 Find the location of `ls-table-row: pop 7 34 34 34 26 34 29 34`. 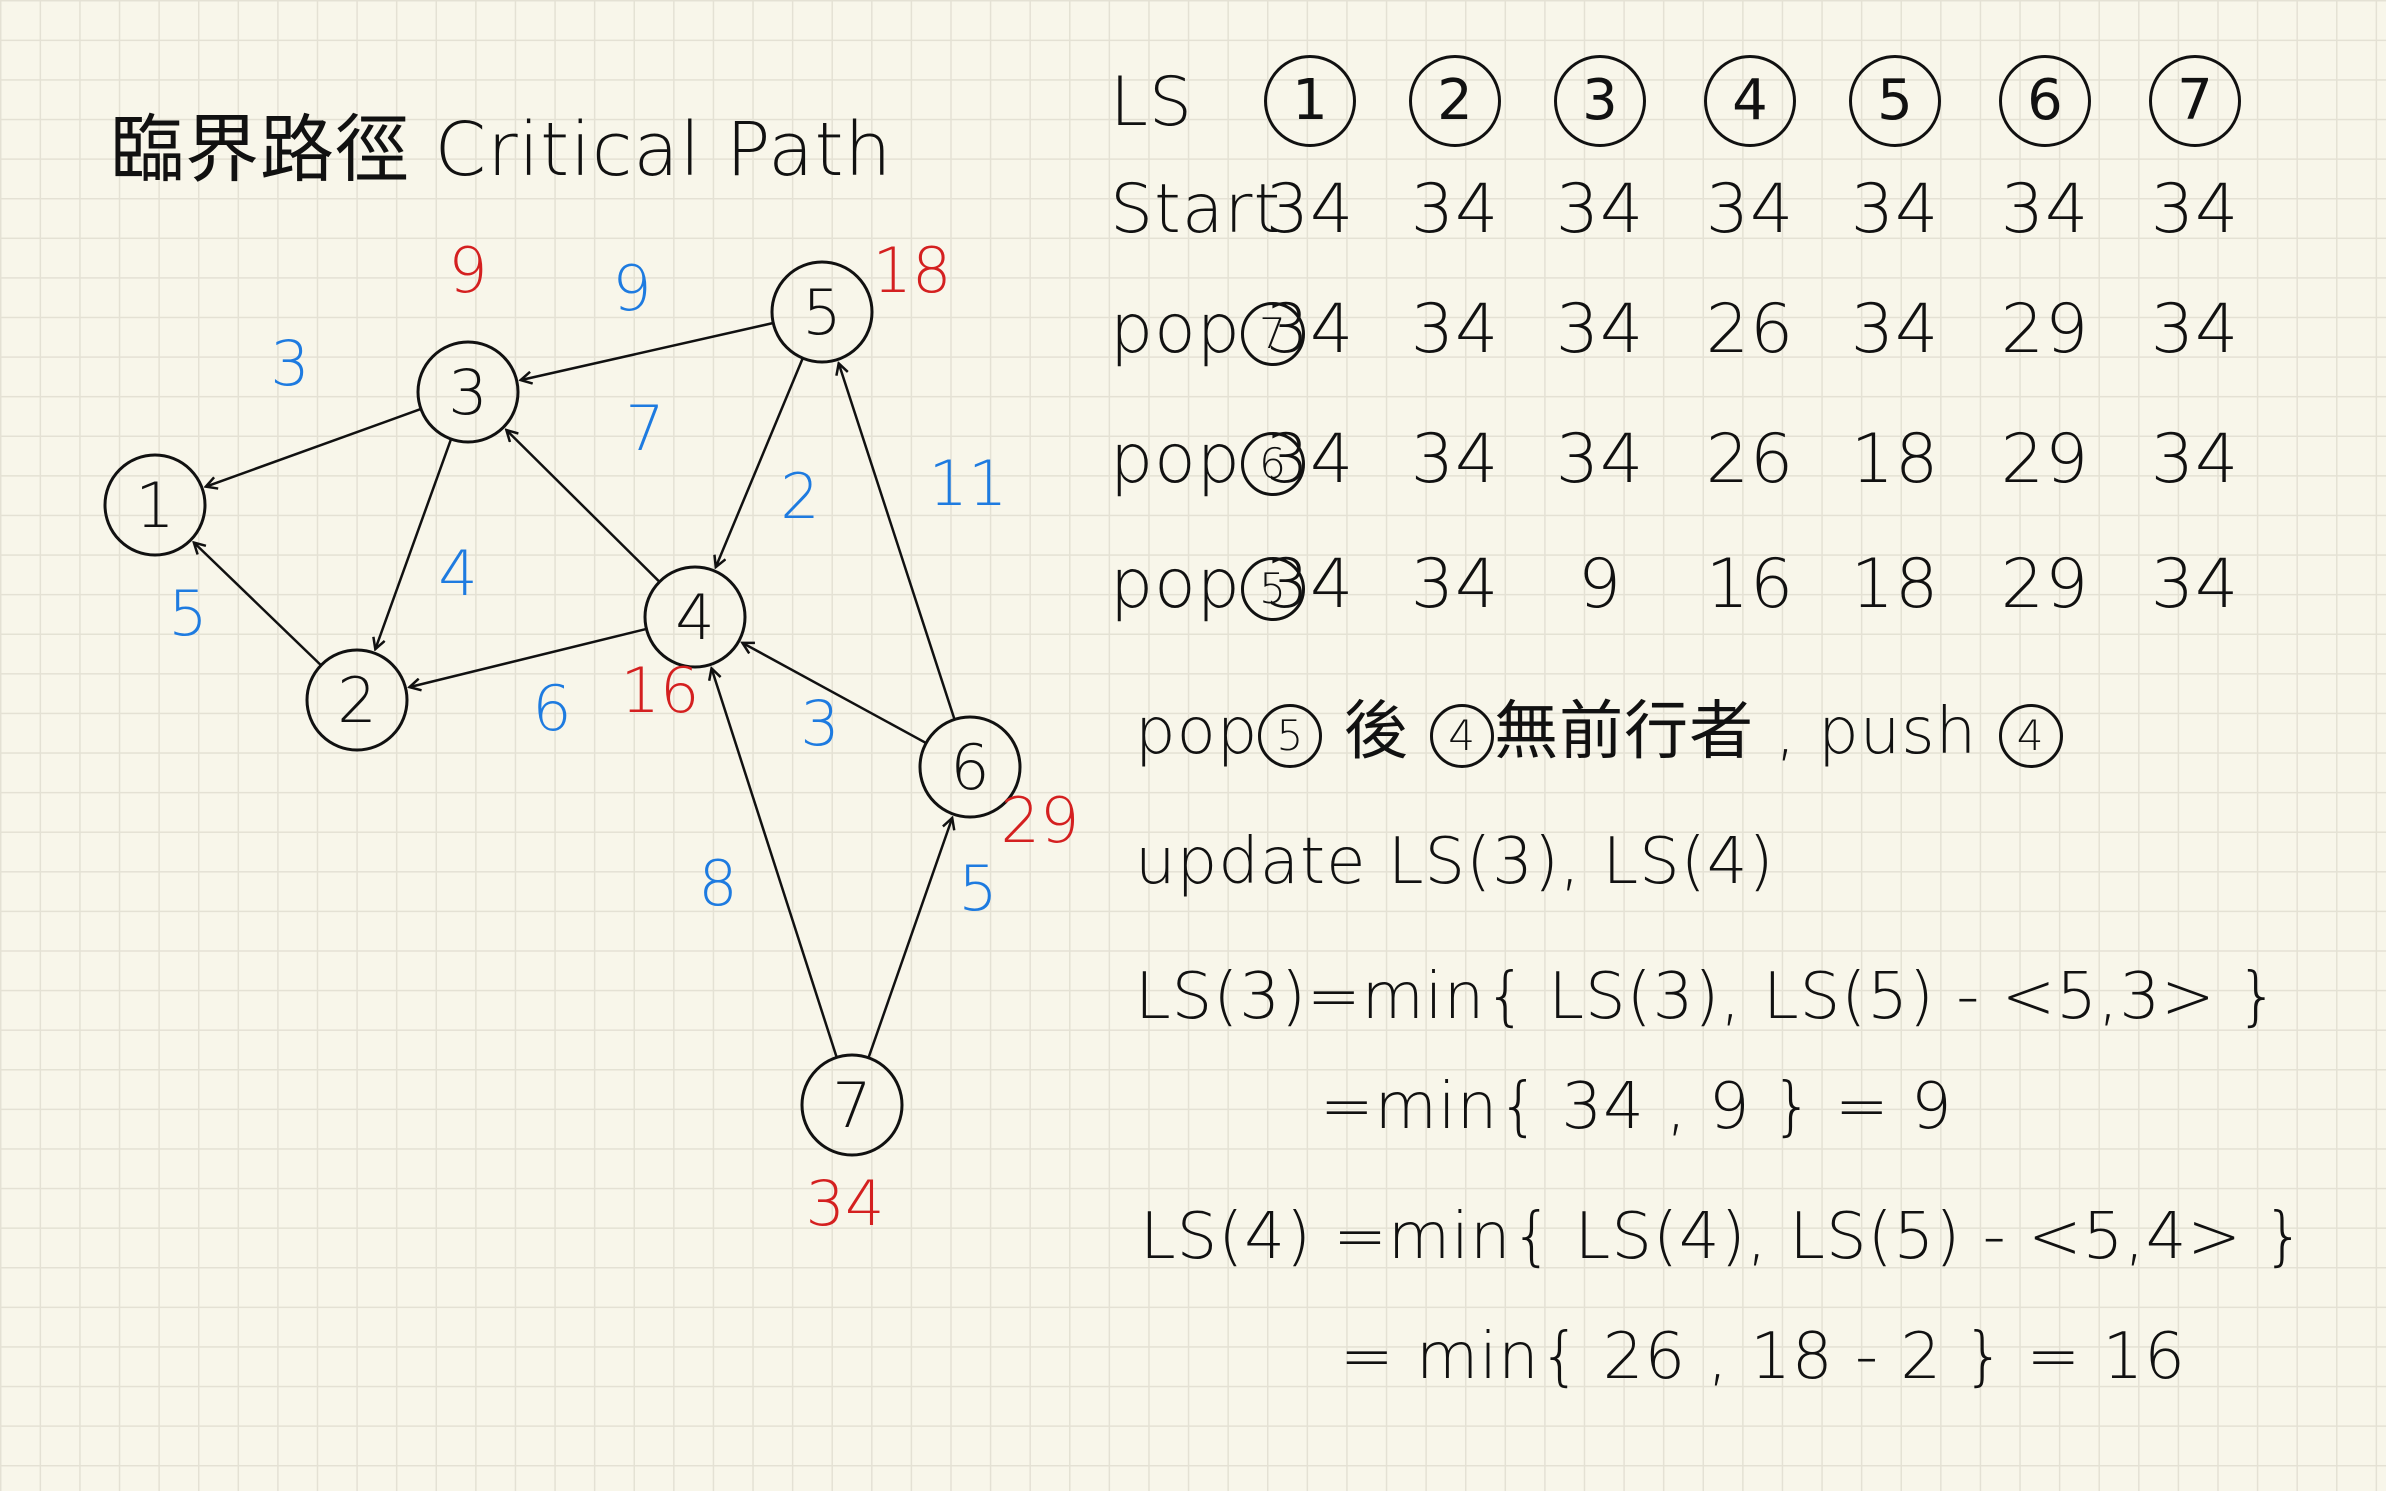

ls-table-row: pop 7 34 34 34 26 34 29 34 is located at coordinates (1710, 340).